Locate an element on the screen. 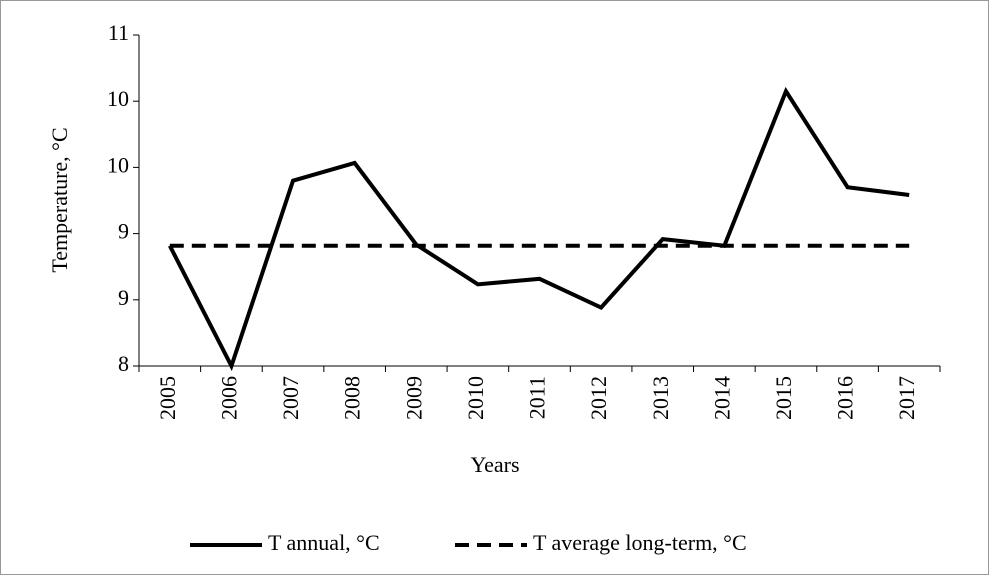 The image size is (990, 576). x-tick-label: 2008 is located at coordinates (352, 398).